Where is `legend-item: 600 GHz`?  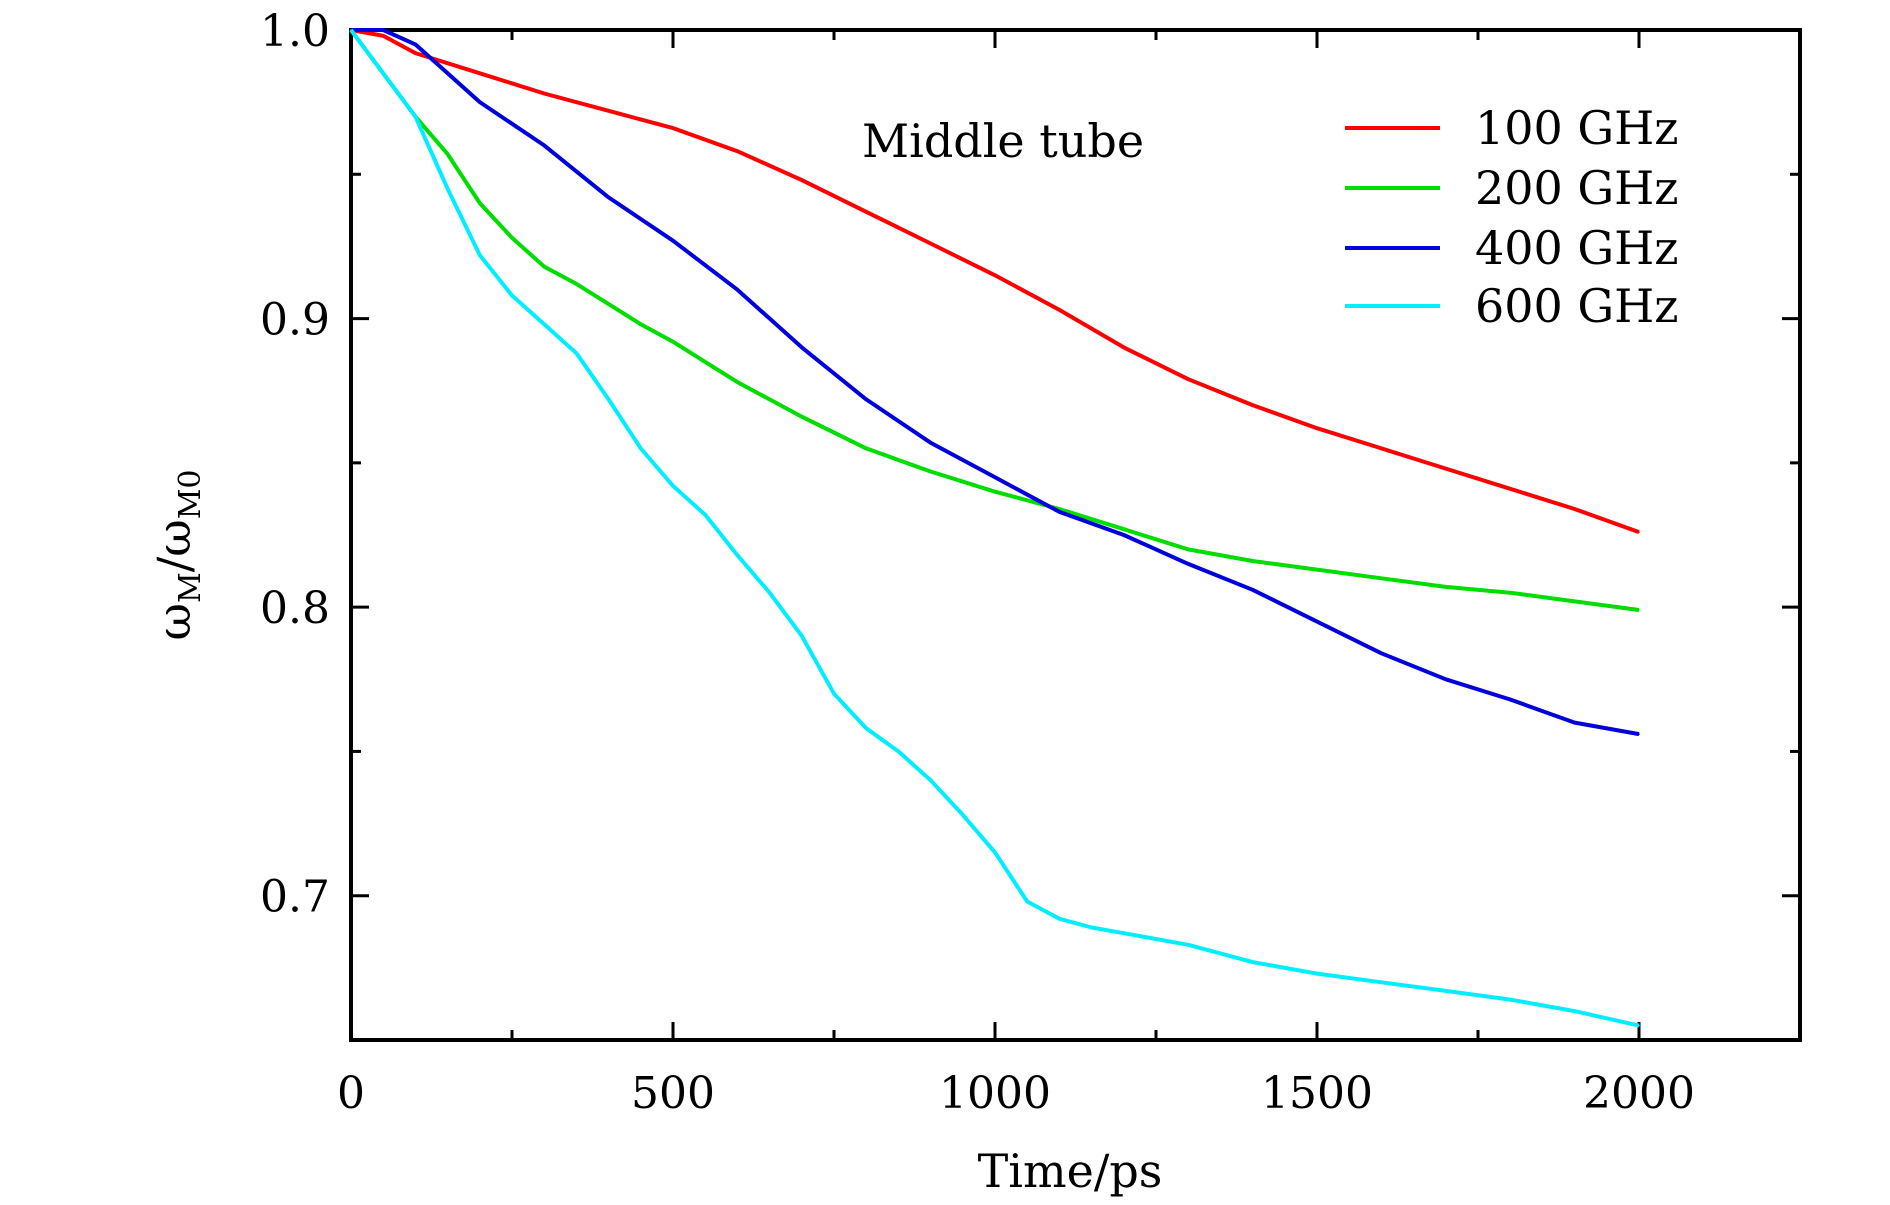
legend-item: 600 GHz is located at coordinates (1512, 306).